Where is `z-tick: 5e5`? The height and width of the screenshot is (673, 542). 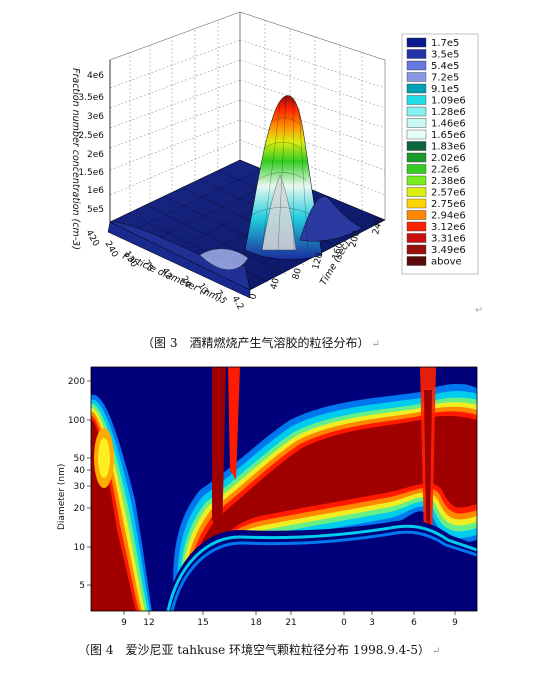
z-tick: 5e5 is located at coordinates (95, 210).